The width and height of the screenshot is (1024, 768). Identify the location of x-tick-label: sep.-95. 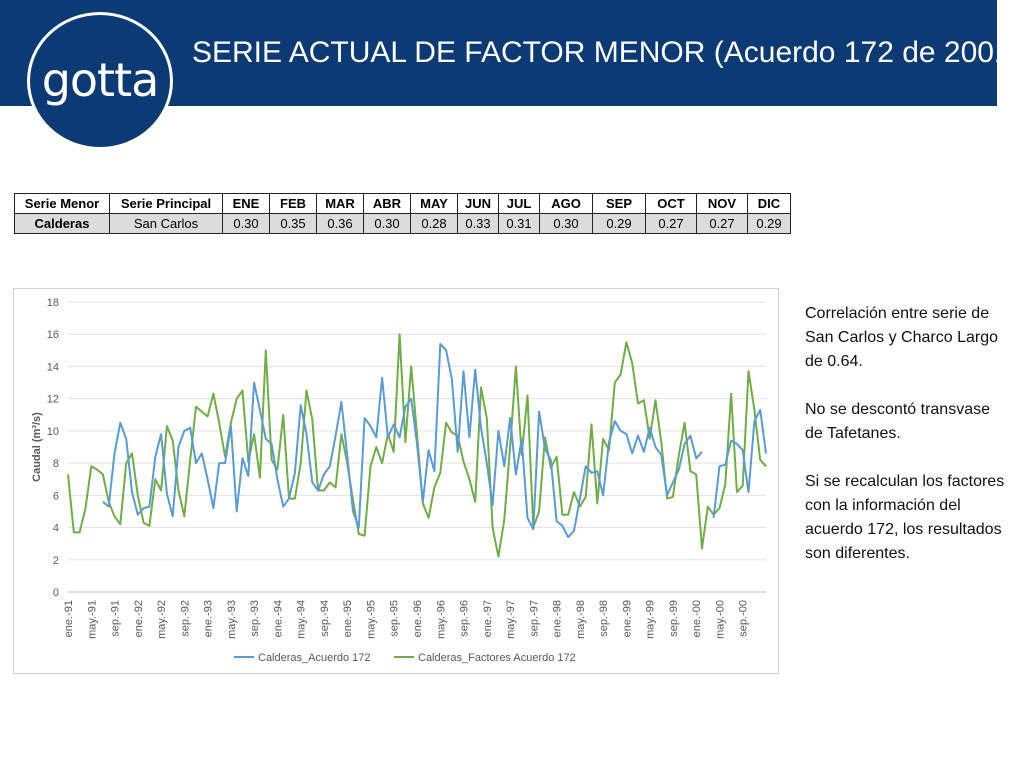
(395, 618).